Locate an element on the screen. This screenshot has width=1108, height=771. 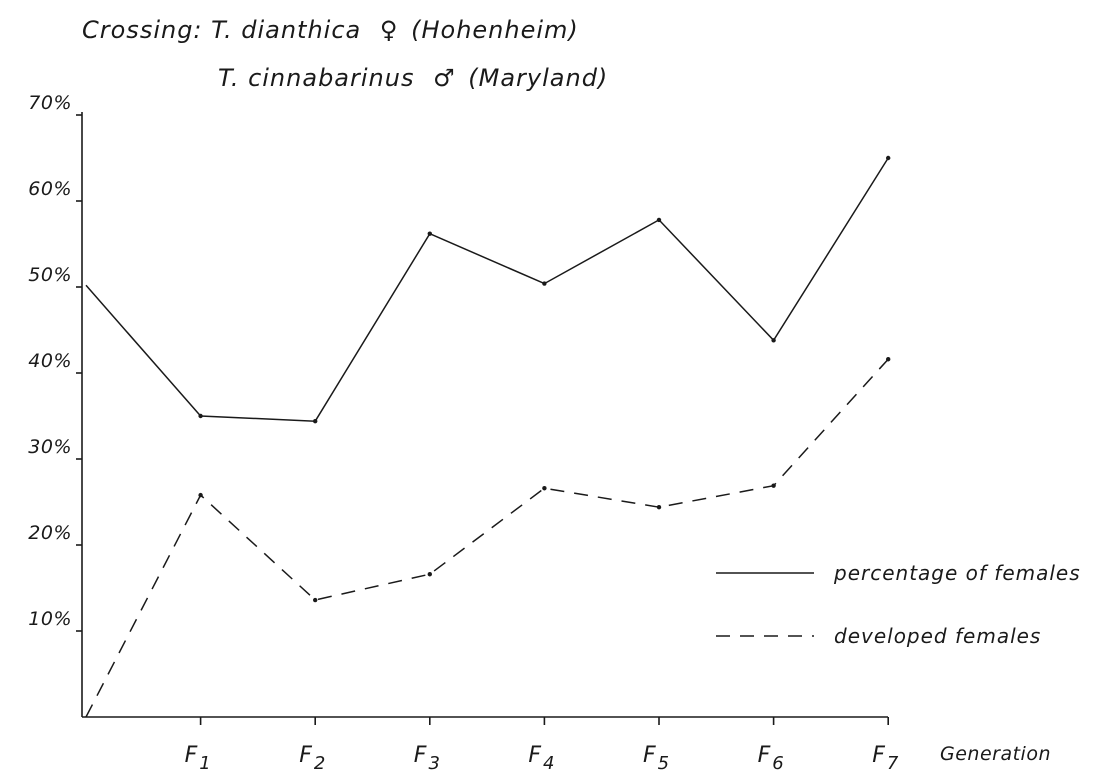
male-symbol: ♂ is located at coordinates (444, 78).